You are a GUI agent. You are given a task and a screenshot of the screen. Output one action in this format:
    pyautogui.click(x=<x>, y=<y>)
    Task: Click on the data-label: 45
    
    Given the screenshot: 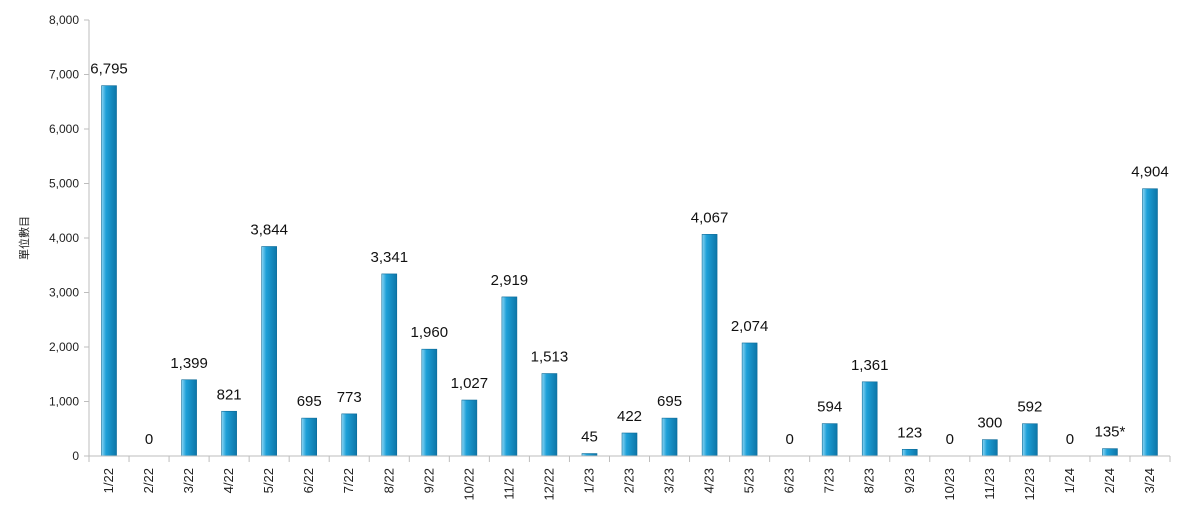 What is the action you would take?
    pyautogui.click(x=589, y=437)
    